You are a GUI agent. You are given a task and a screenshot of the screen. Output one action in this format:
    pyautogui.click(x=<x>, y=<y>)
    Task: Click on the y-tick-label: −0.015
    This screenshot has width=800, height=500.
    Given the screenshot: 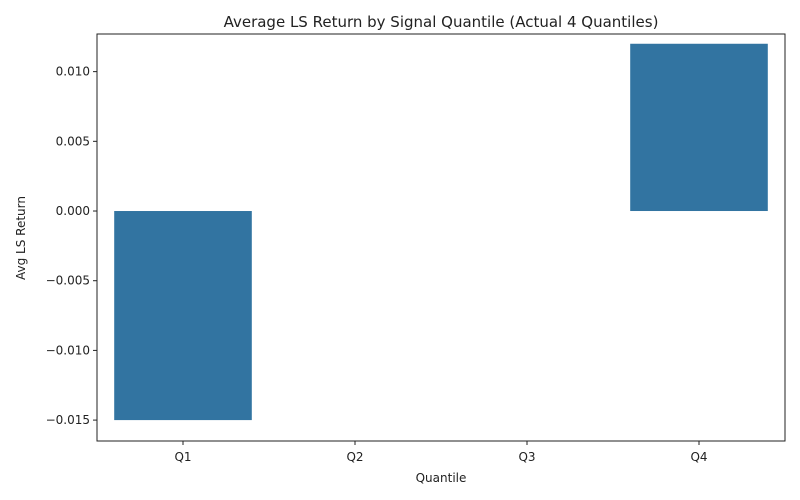 What is the action you would take?
    pyautogui.click(x=68, y=420)
    